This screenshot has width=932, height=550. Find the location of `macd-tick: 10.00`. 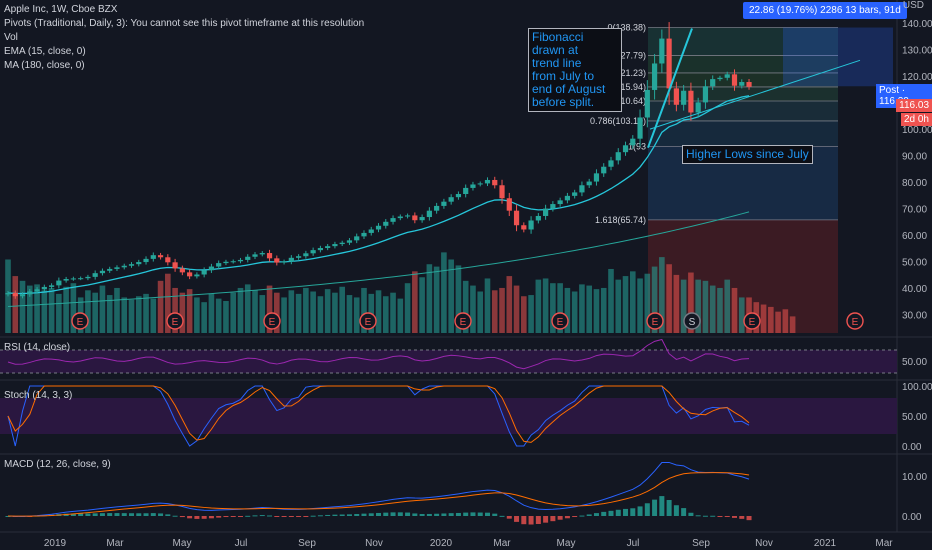

macd-tick: 10.00 is located at coordinates (914, 477).